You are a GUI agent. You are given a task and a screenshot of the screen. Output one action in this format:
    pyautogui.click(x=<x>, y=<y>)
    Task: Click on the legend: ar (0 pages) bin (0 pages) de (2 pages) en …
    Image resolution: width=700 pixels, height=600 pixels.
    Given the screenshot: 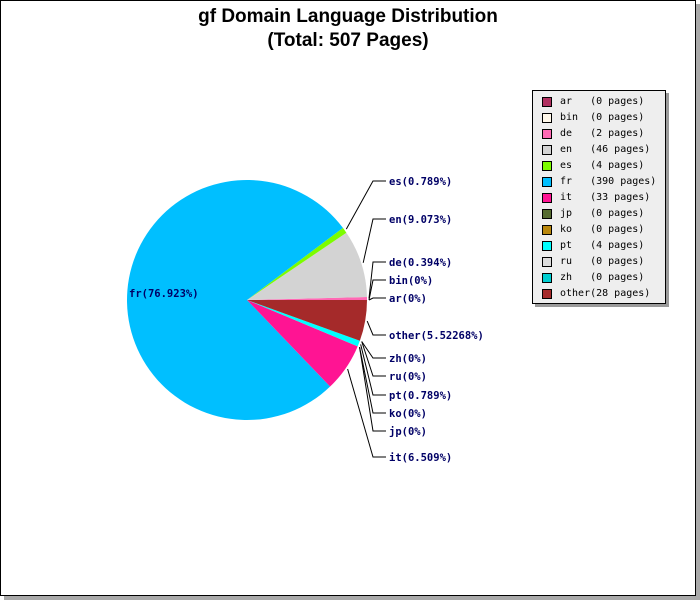 What is the action you would take?
    pyautogui.click(x=599, y=197)
    